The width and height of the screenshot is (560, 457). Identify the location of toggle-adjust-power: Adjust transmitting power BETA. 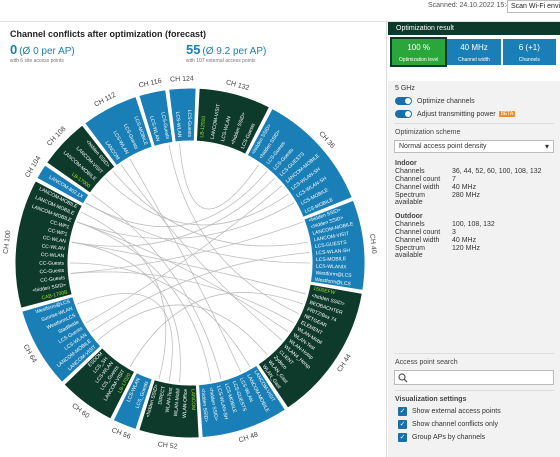
(477, 114).